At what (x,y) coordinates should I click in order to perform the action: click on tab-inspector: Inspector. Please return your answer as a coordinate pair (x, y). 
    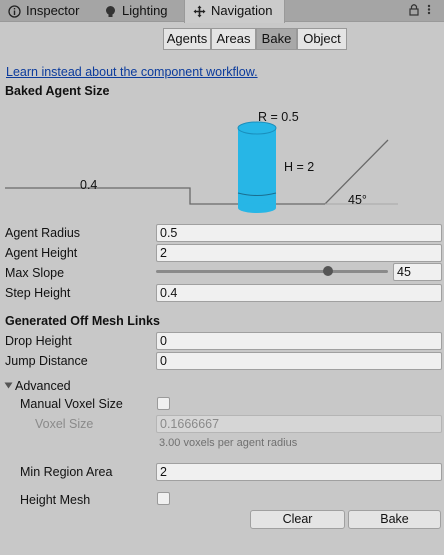
    Looking at the image, I should click on (48, 11).